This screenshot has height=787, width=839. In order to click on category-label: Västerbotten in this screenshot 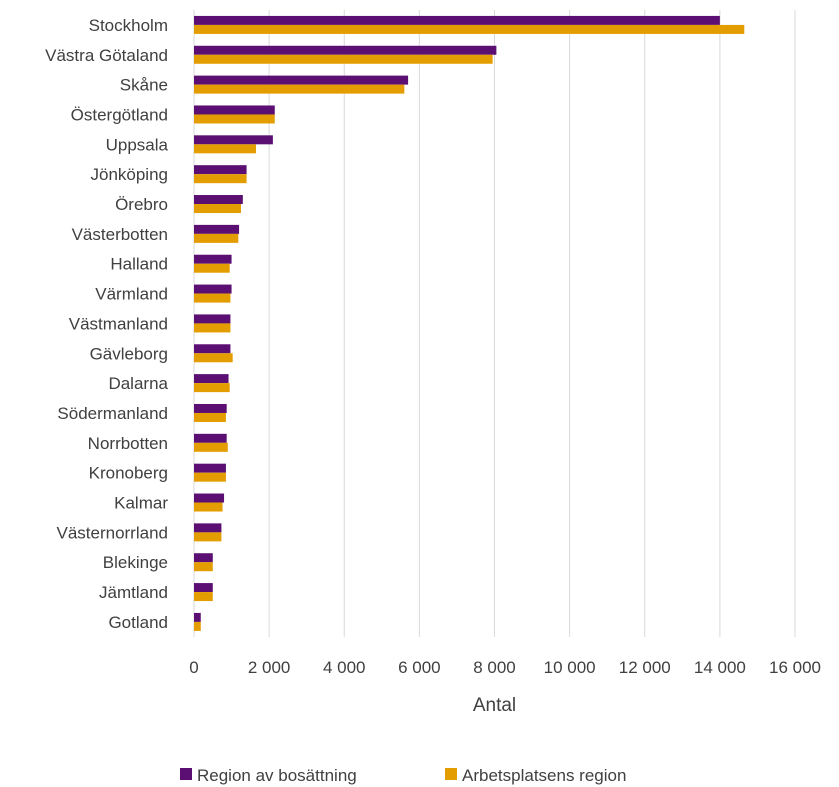, I will do `click(120, 234)`.